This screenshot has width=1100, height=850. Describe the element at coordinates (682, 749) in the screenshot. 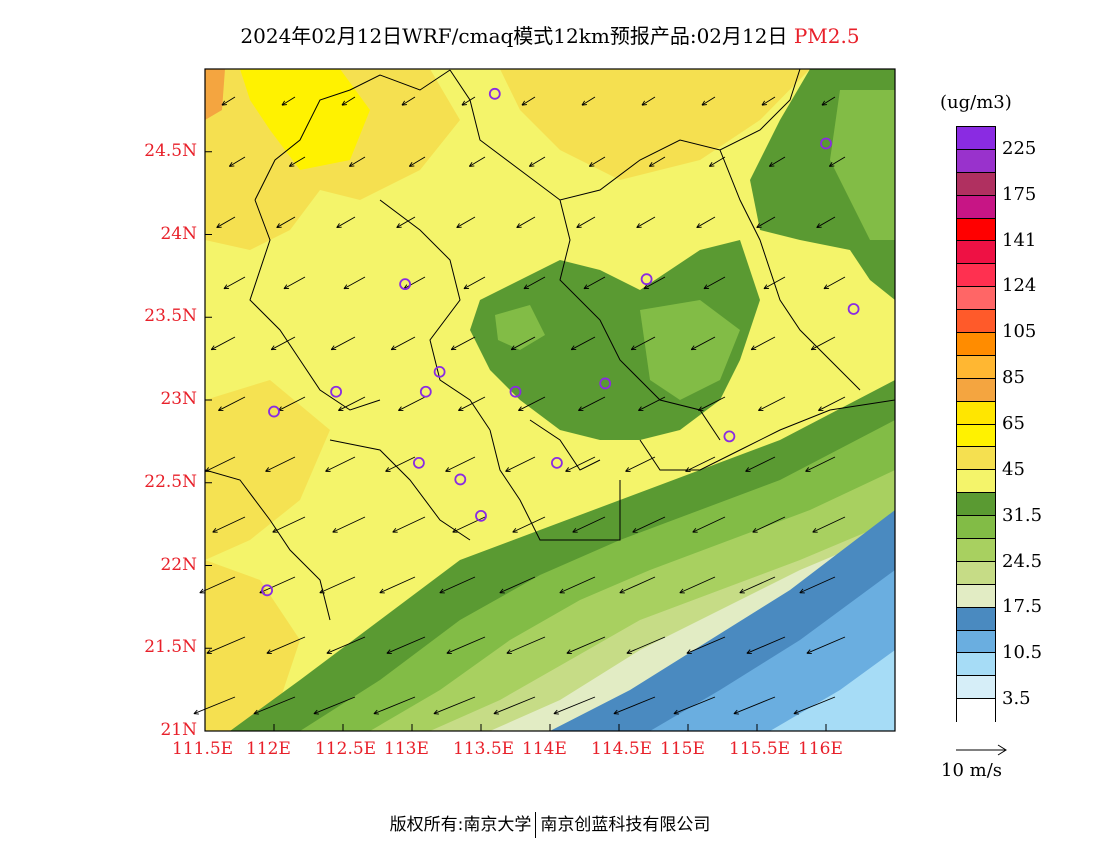

I see `lon-label: 115E` at that location.